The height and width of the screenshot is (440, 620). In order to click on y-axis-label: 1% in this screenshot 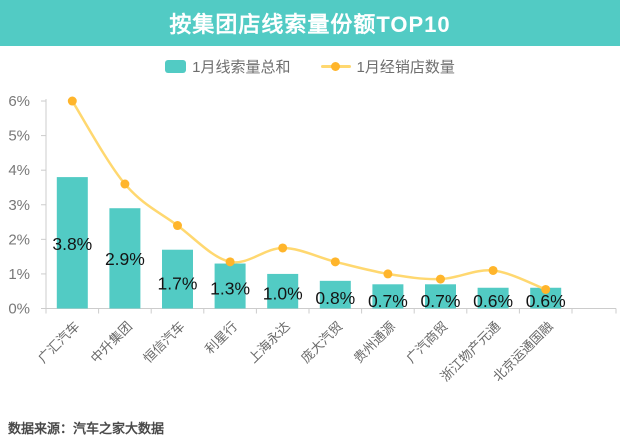, I will do `click(19, 274)`.